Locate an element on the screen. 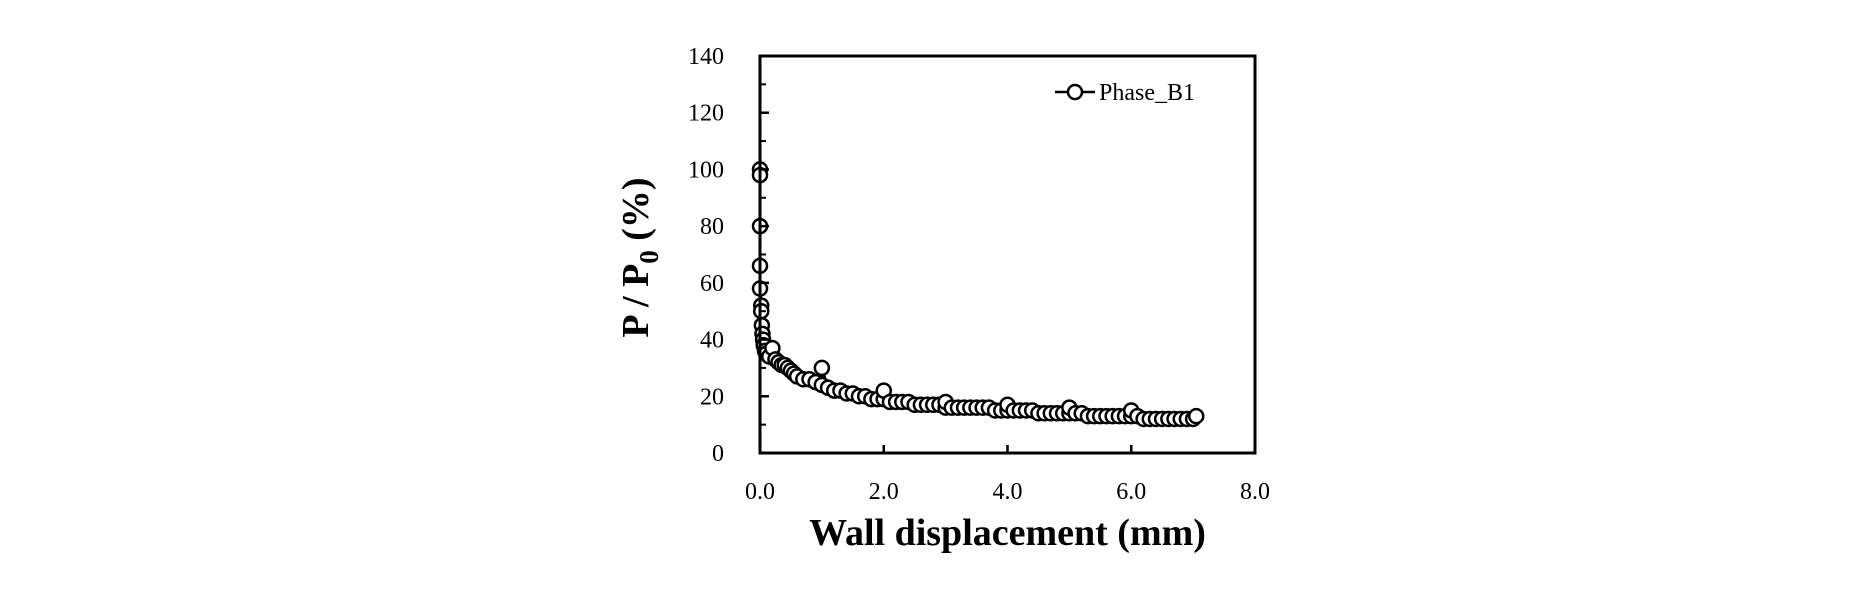 Image resolution: width=1876 pixels, height=589 pixels. y-axis-title-subscript: 0 is located at coordinates (649, 257).